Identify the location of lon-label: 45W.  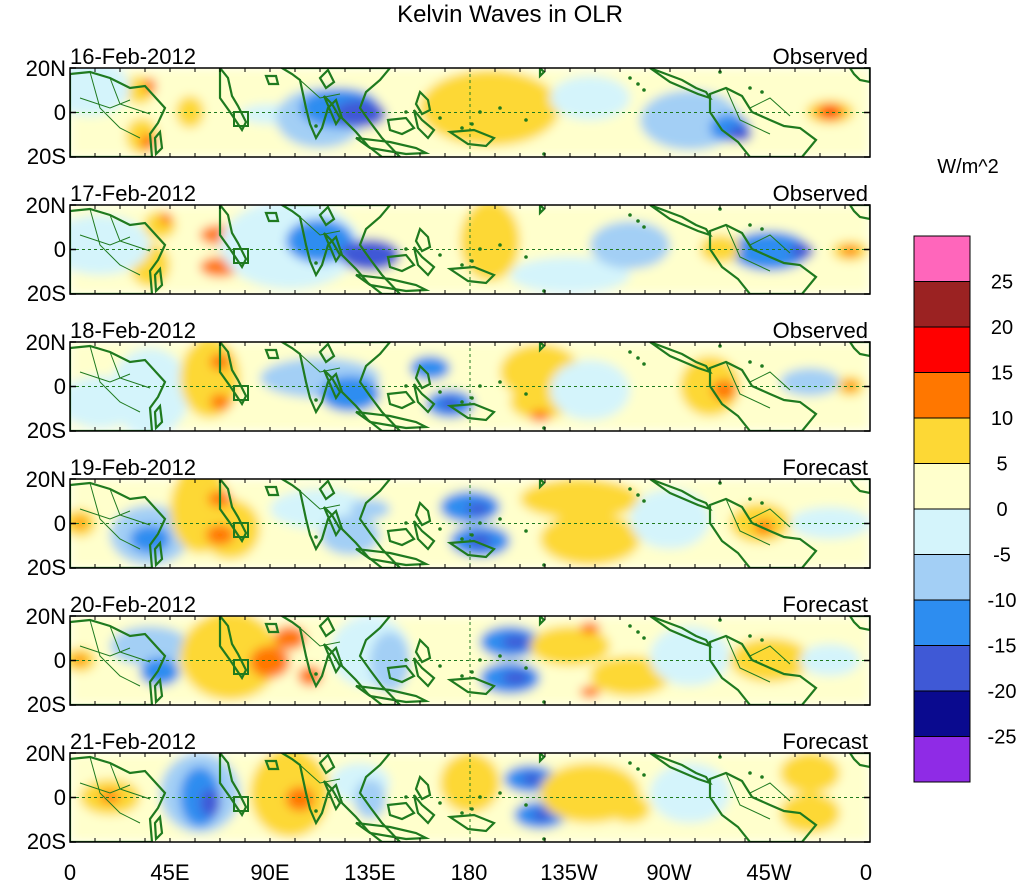
(768, 872).